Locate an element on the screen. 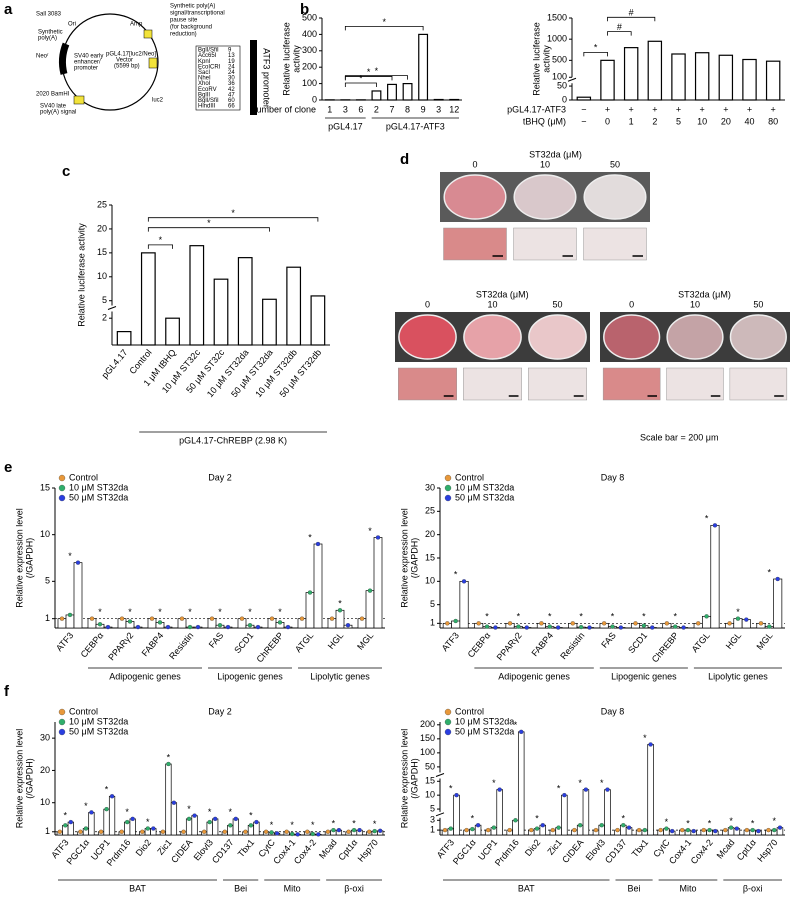 Image resolution: width=795 pixels, height=922 pixels. pause-site is located at coordinates (148, 34).